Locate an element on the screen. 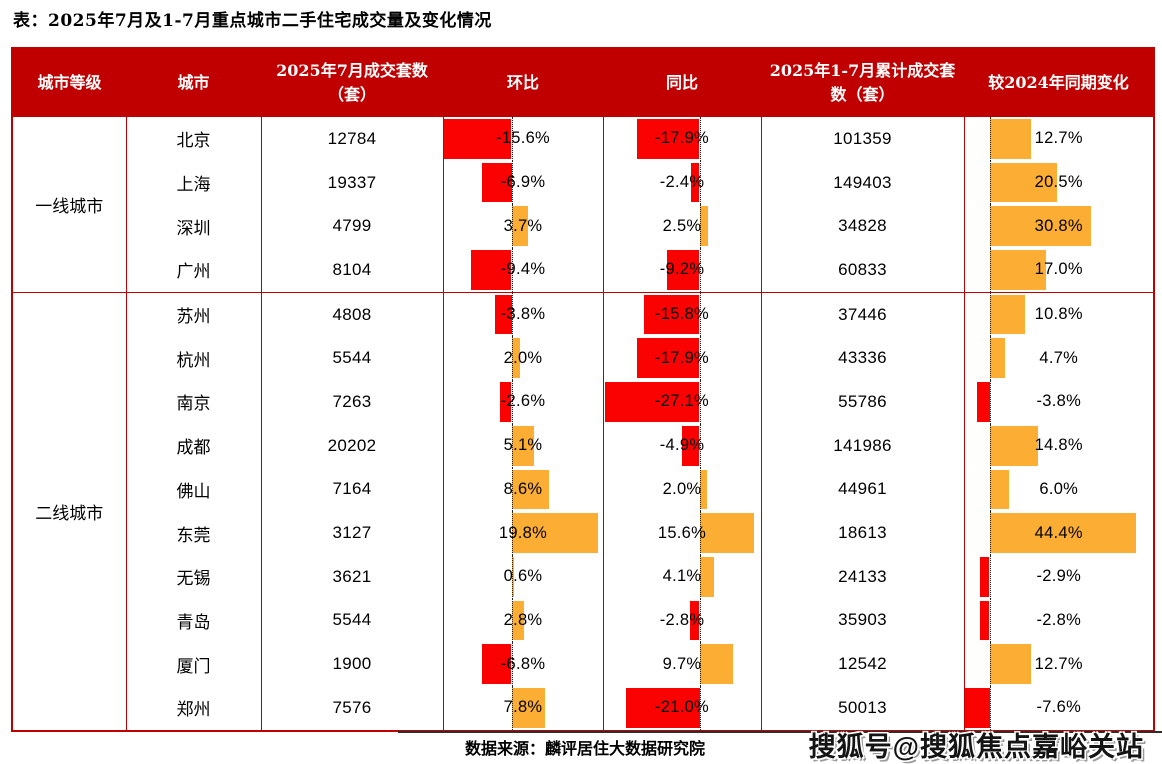 The width and height of the screenshot is (1162, 764). cumulative-volume-cell: 35903 is located at coordinates (862, 620).